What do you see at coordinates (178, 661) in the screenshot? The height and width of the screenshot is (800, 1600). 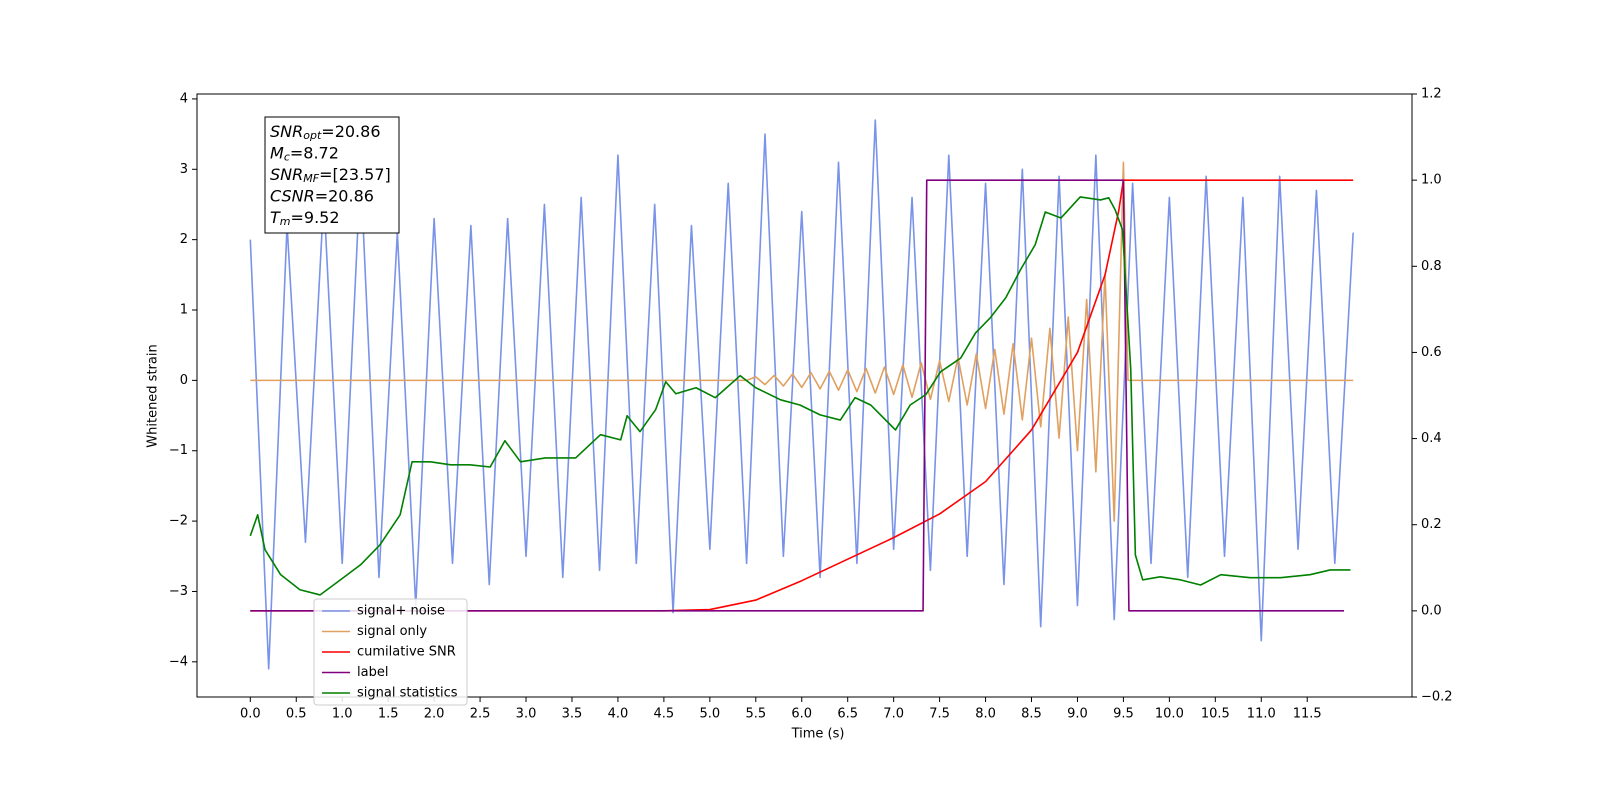 I see `y-tick-label: −4` at bounding box center [178, 661].